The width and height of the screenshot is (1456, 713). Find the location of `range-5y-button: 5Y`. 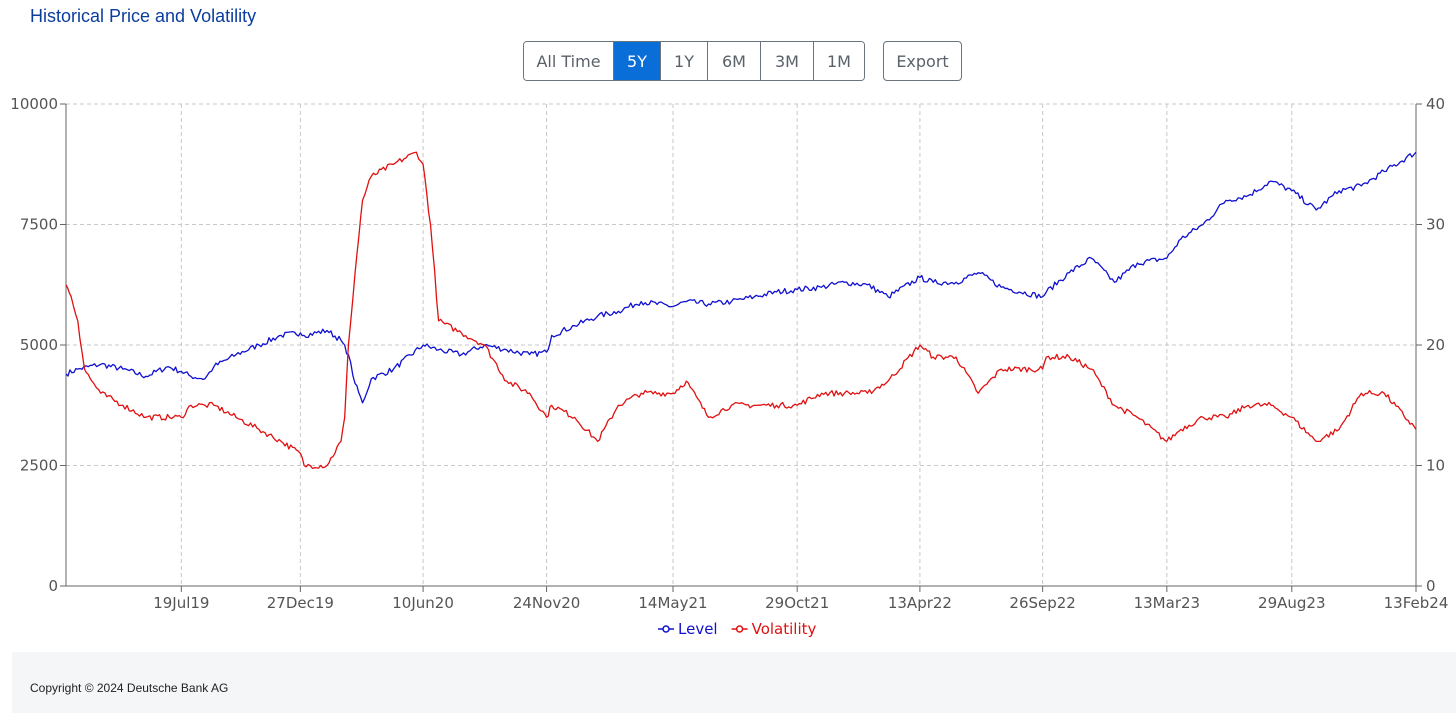

range-5y-button: 5Y is located at coordinates (637, 61).